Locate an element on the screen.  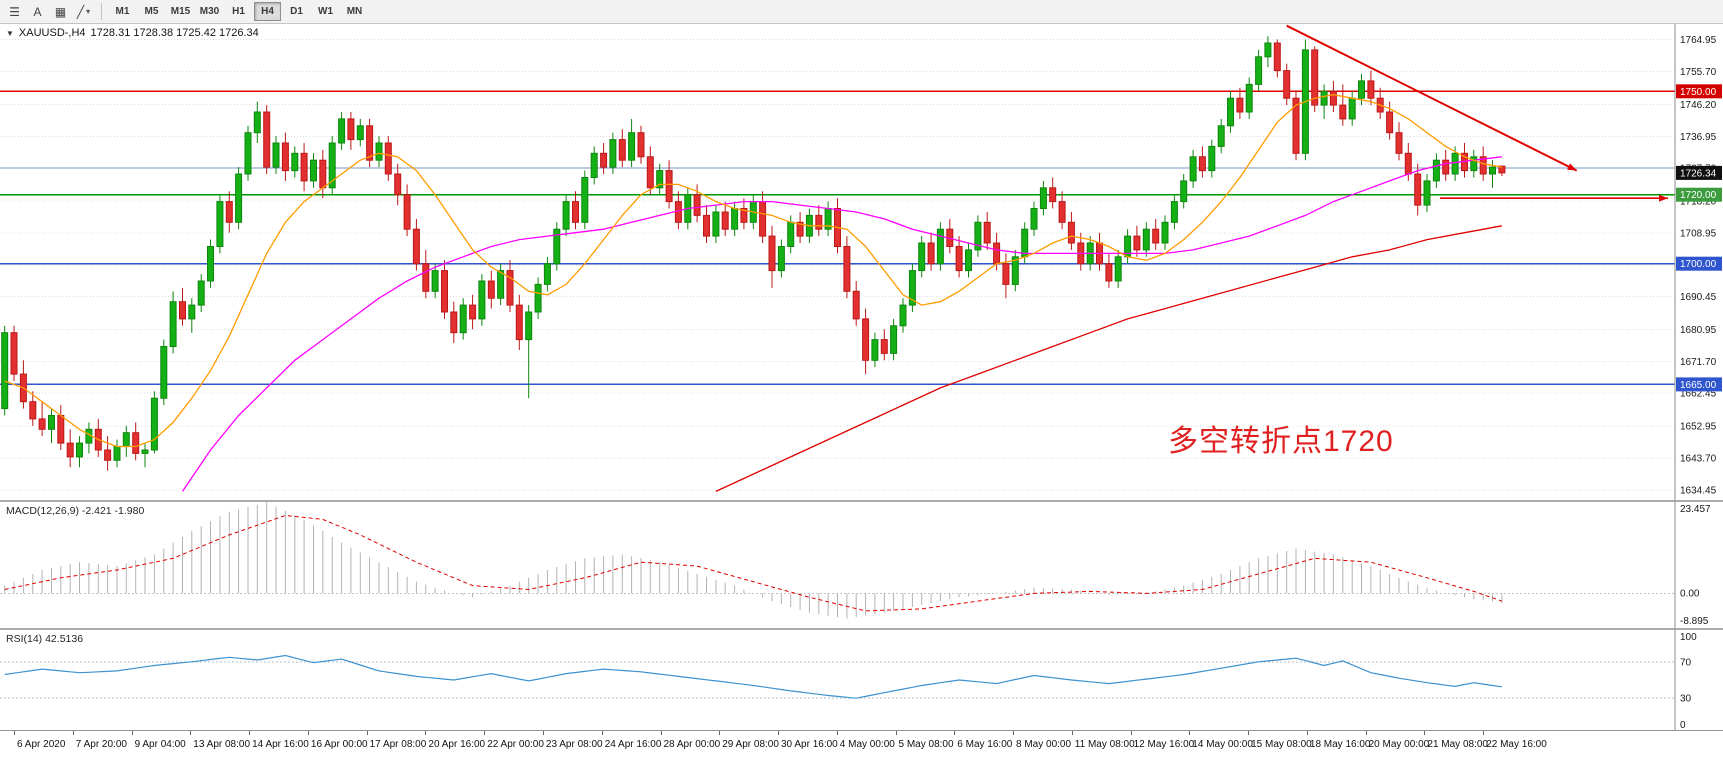
timeframe-m30: M30 is located at coordinates (209, 11).